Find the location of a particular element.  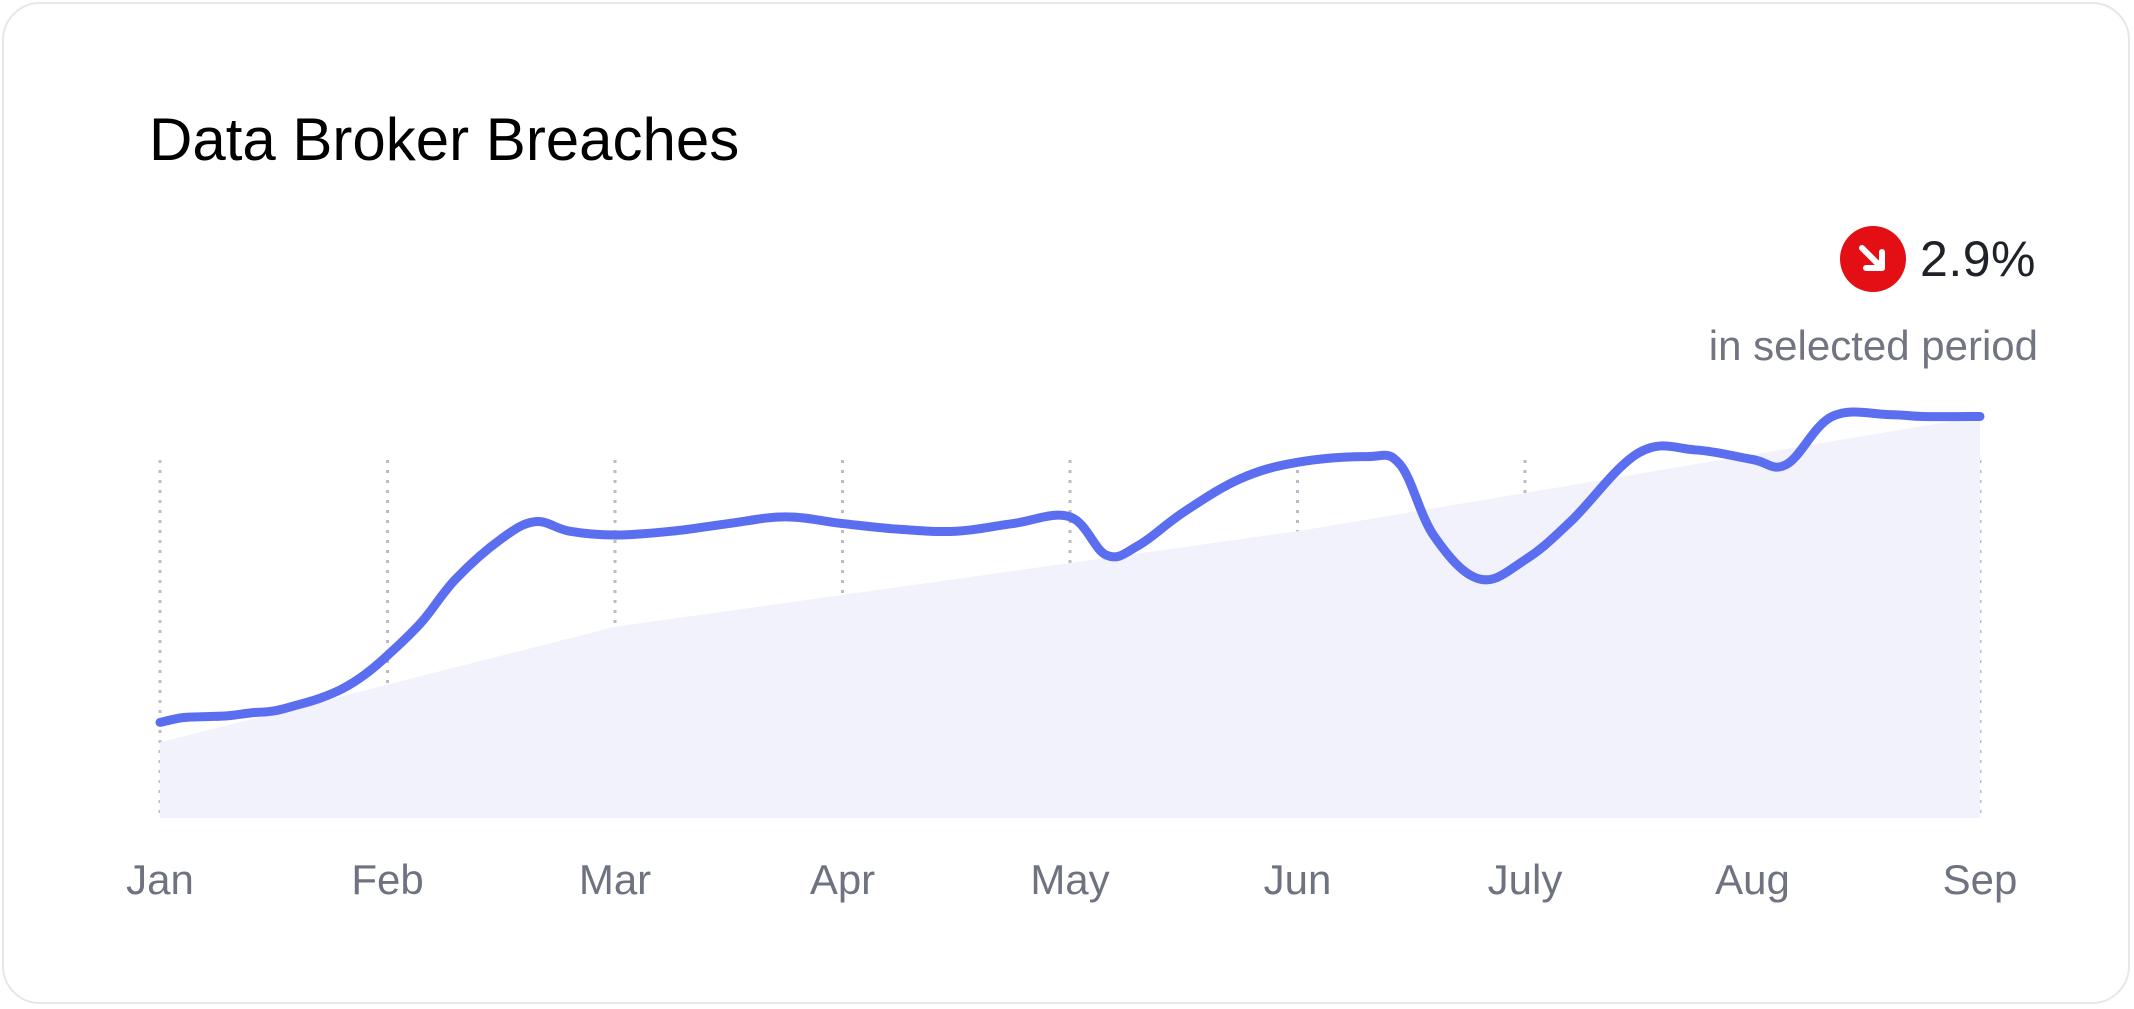

x-tick-label: May is located at coordinates (1069, 879).